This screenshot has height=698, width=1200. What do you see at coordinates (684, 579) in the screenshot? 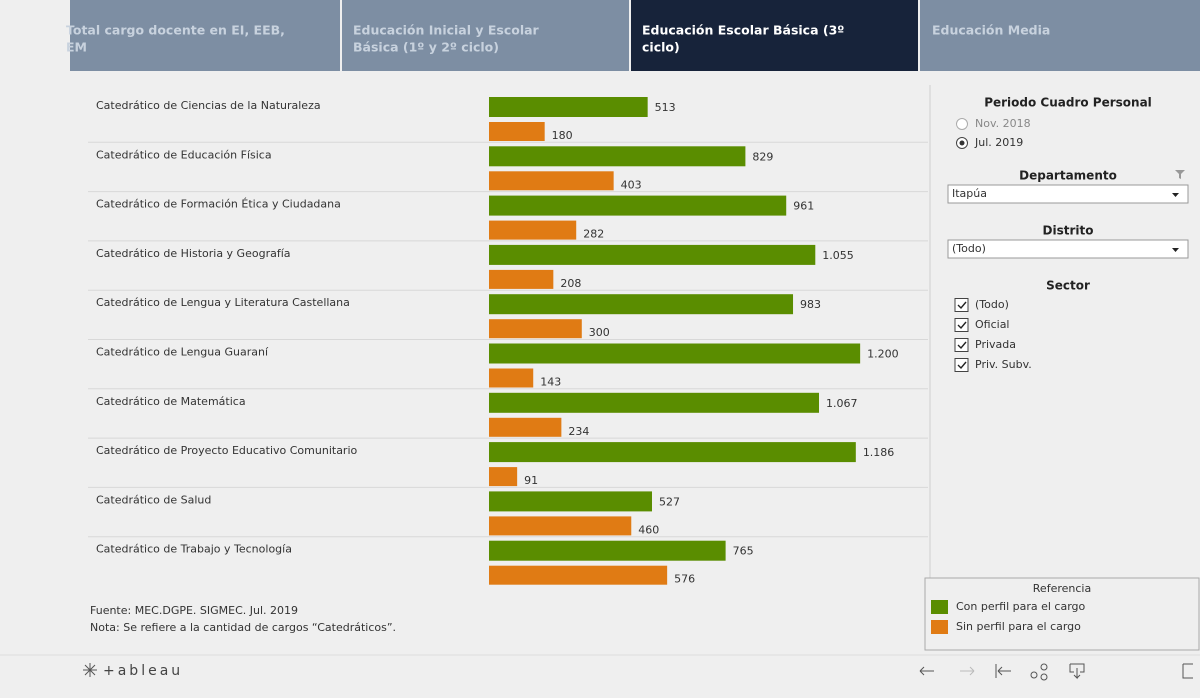
I see `data-label: 576` at bounding box center [684, 579].